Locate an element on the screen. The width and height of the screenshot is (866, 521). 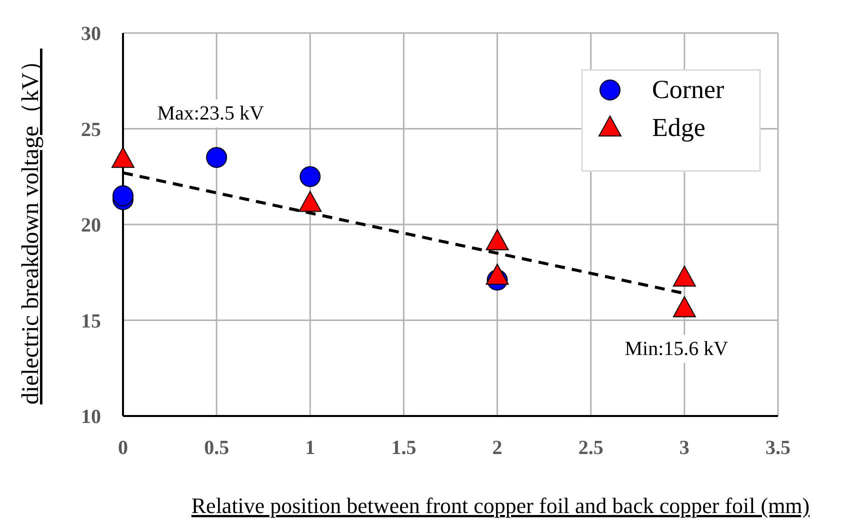
x-tick-label: 2 is located at coordinates (497, 448).